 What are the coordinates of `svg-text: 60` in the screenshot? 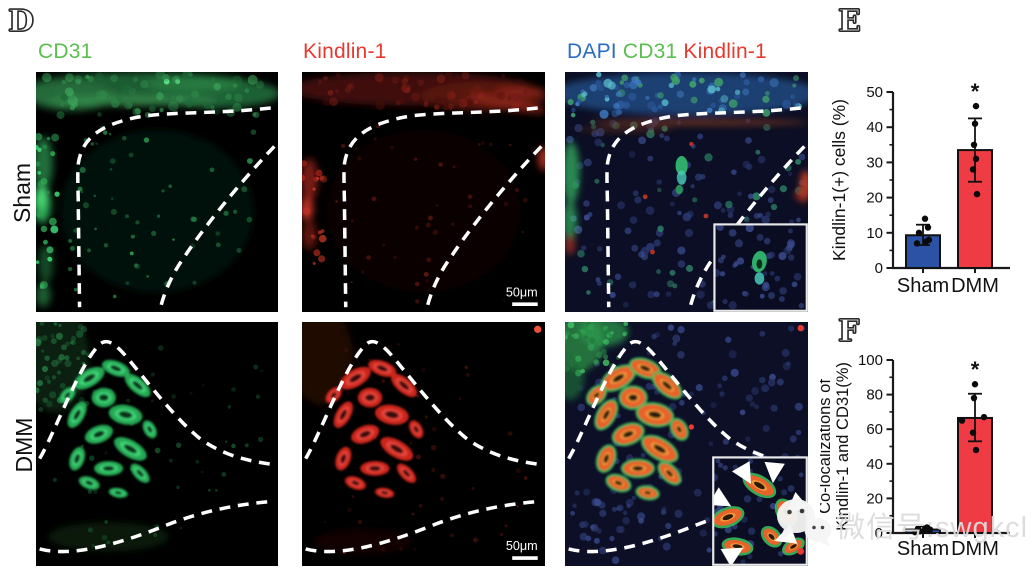 It's located at (874, 429).